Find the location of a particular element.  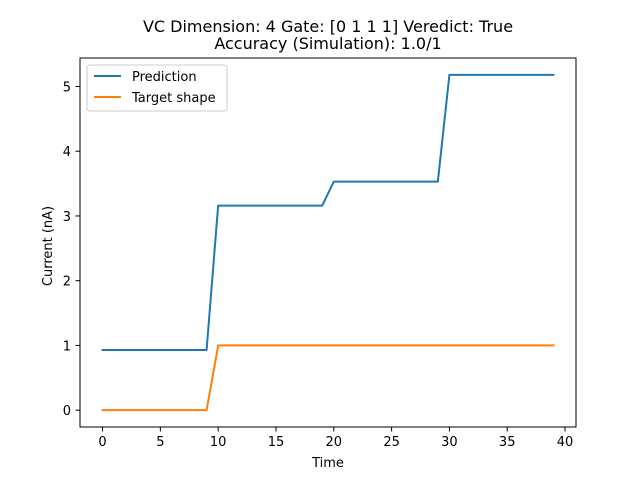

x-tick-label: 0 is located at coordinates (102, 442).